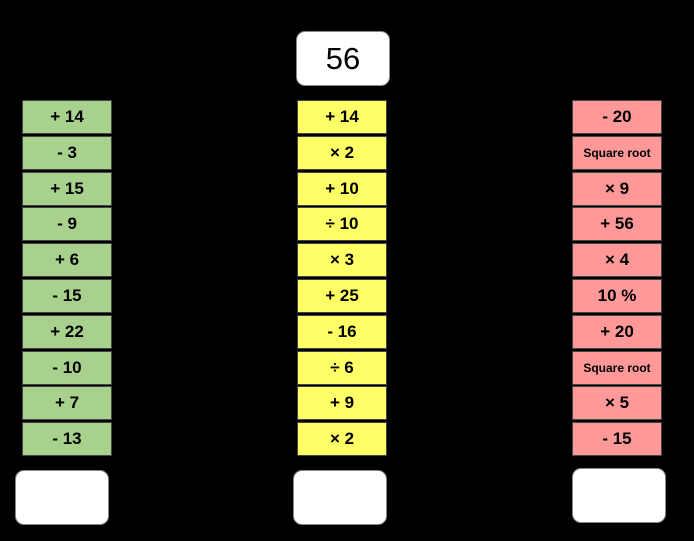 The width and height of the screenshot is (694, 541). Describe the element at coordinates (67, 260) in the screenshot. I see `green-step-5: + 6` at that location.